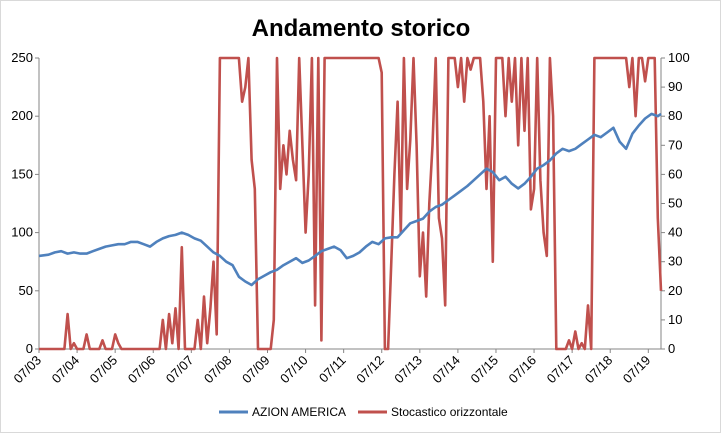 The image size is (721, 434). I want to click on x-tick-label: 07/06, so click(142, 370).